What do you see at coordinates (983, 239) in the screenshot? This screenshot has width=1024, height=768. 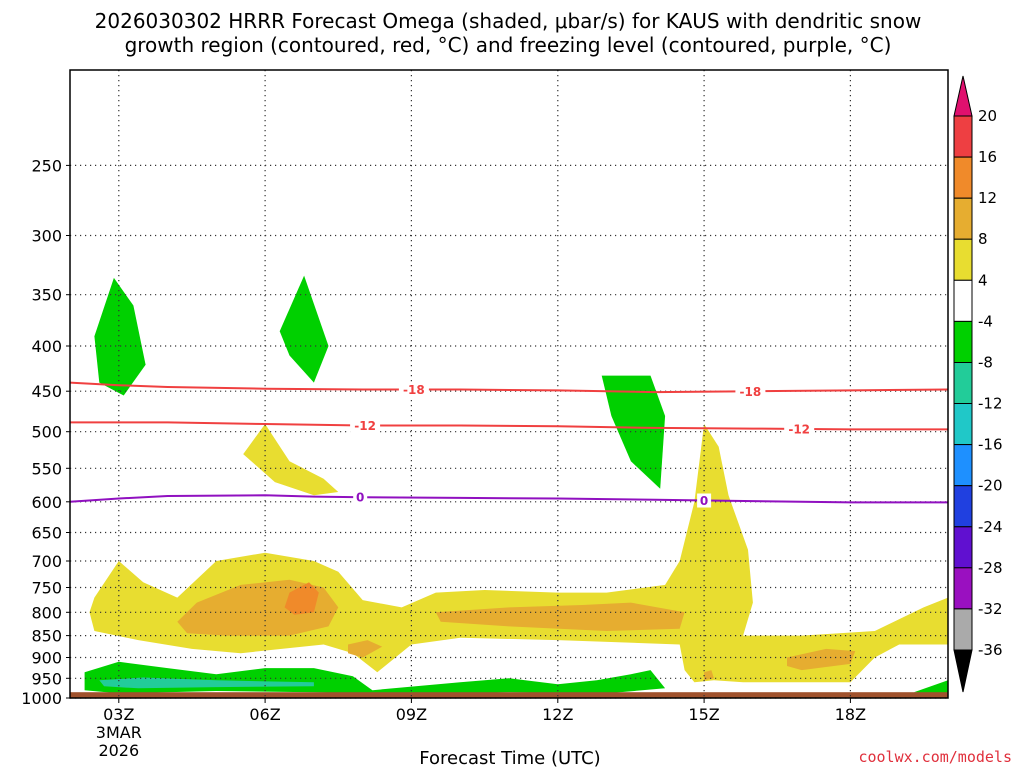 I see `colorbar-label-3: 8` at bounding box center [983, 239].